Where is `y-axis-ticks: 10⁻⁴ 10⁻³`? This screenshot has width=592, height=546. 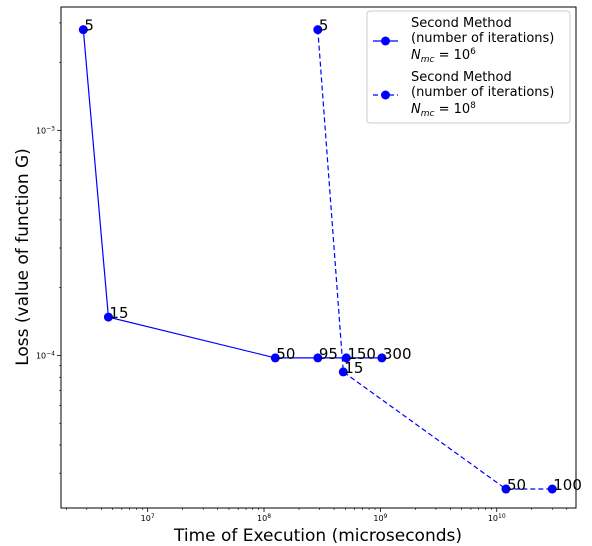
y-axis-ticks: 10⁻⁴ 10⁻³ is located at coordinates (48, 248).